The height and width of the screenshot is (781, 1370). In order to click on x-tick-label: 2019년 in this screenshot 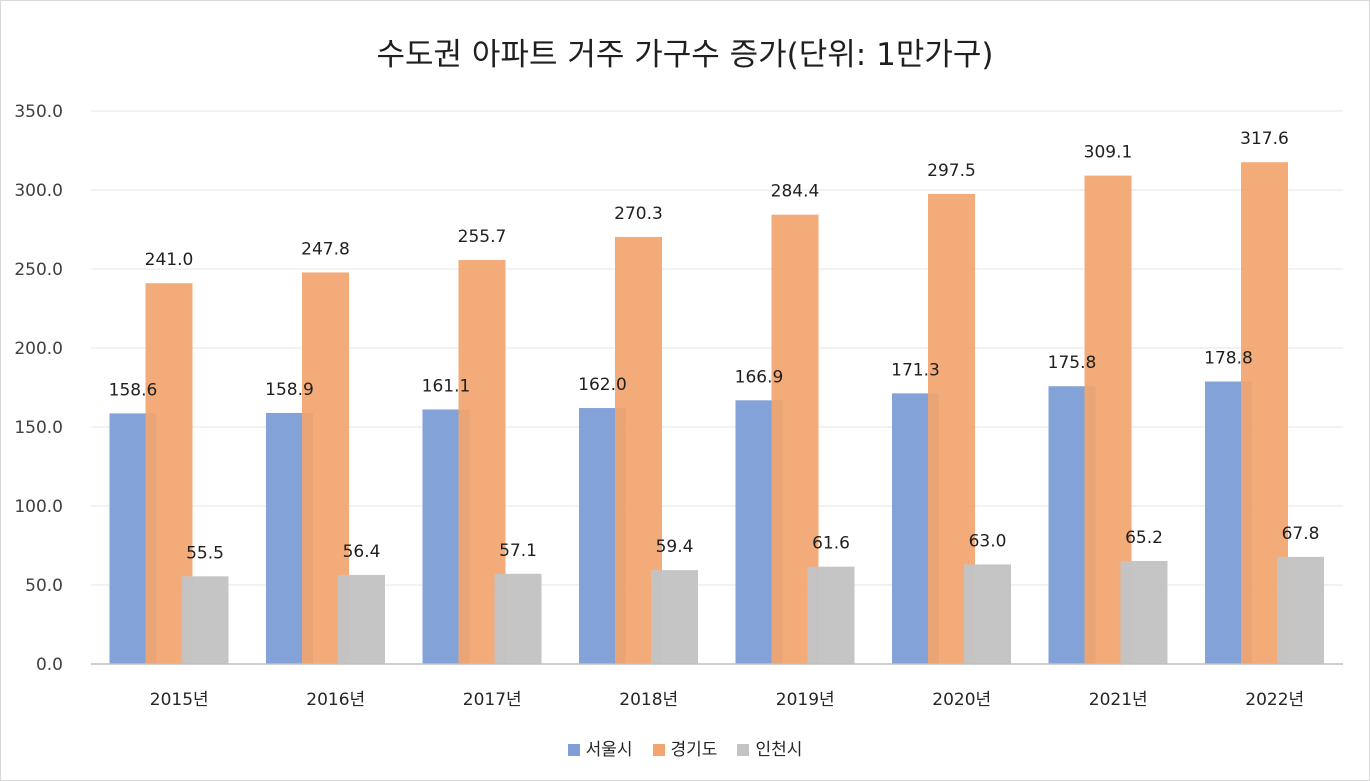, I will do `click(805, 700)`.